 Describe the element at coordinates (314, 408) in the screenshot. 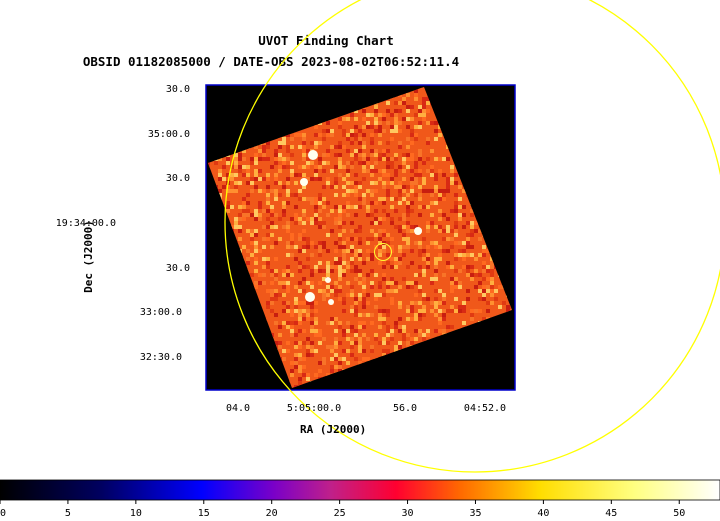

I see `x-tick-label: 5:05:00.0` at that location.